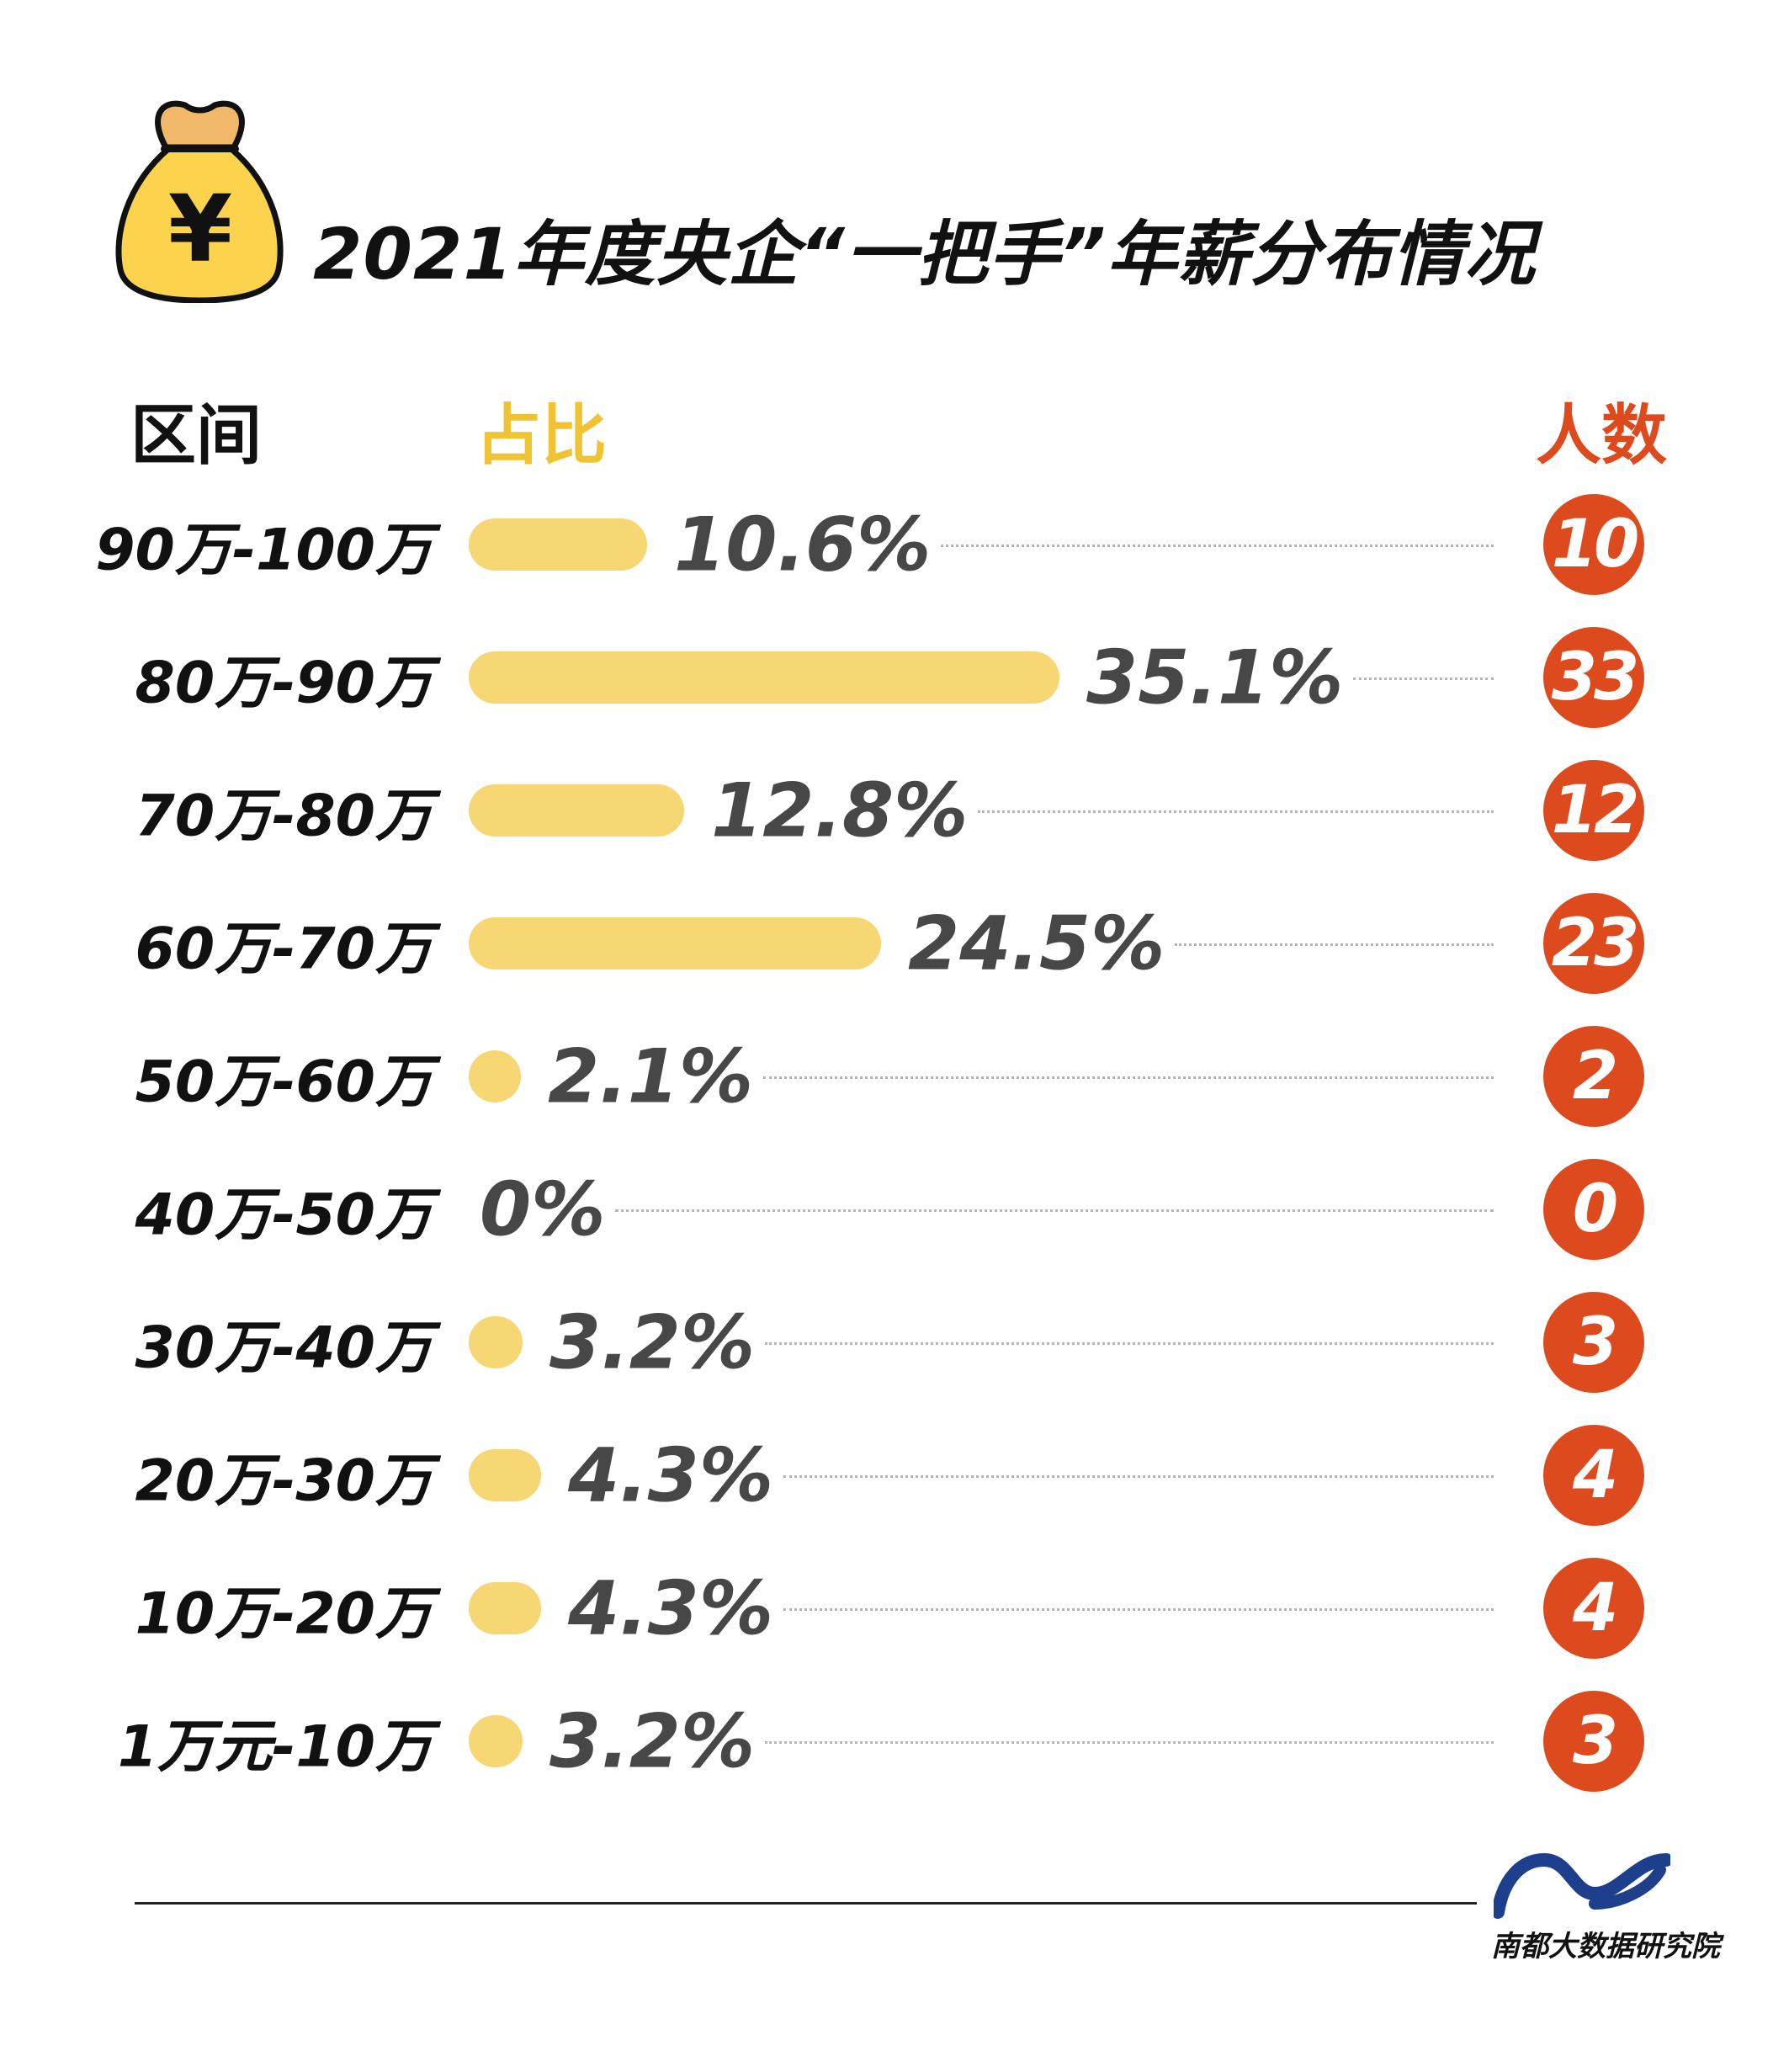 Image resolution: width=1789 pixels, height=2072 pixels. What do you see at coordinates (1593, 810) in the screenshot?
I see `count-badge: 12` at bounding box center [1593, 810].